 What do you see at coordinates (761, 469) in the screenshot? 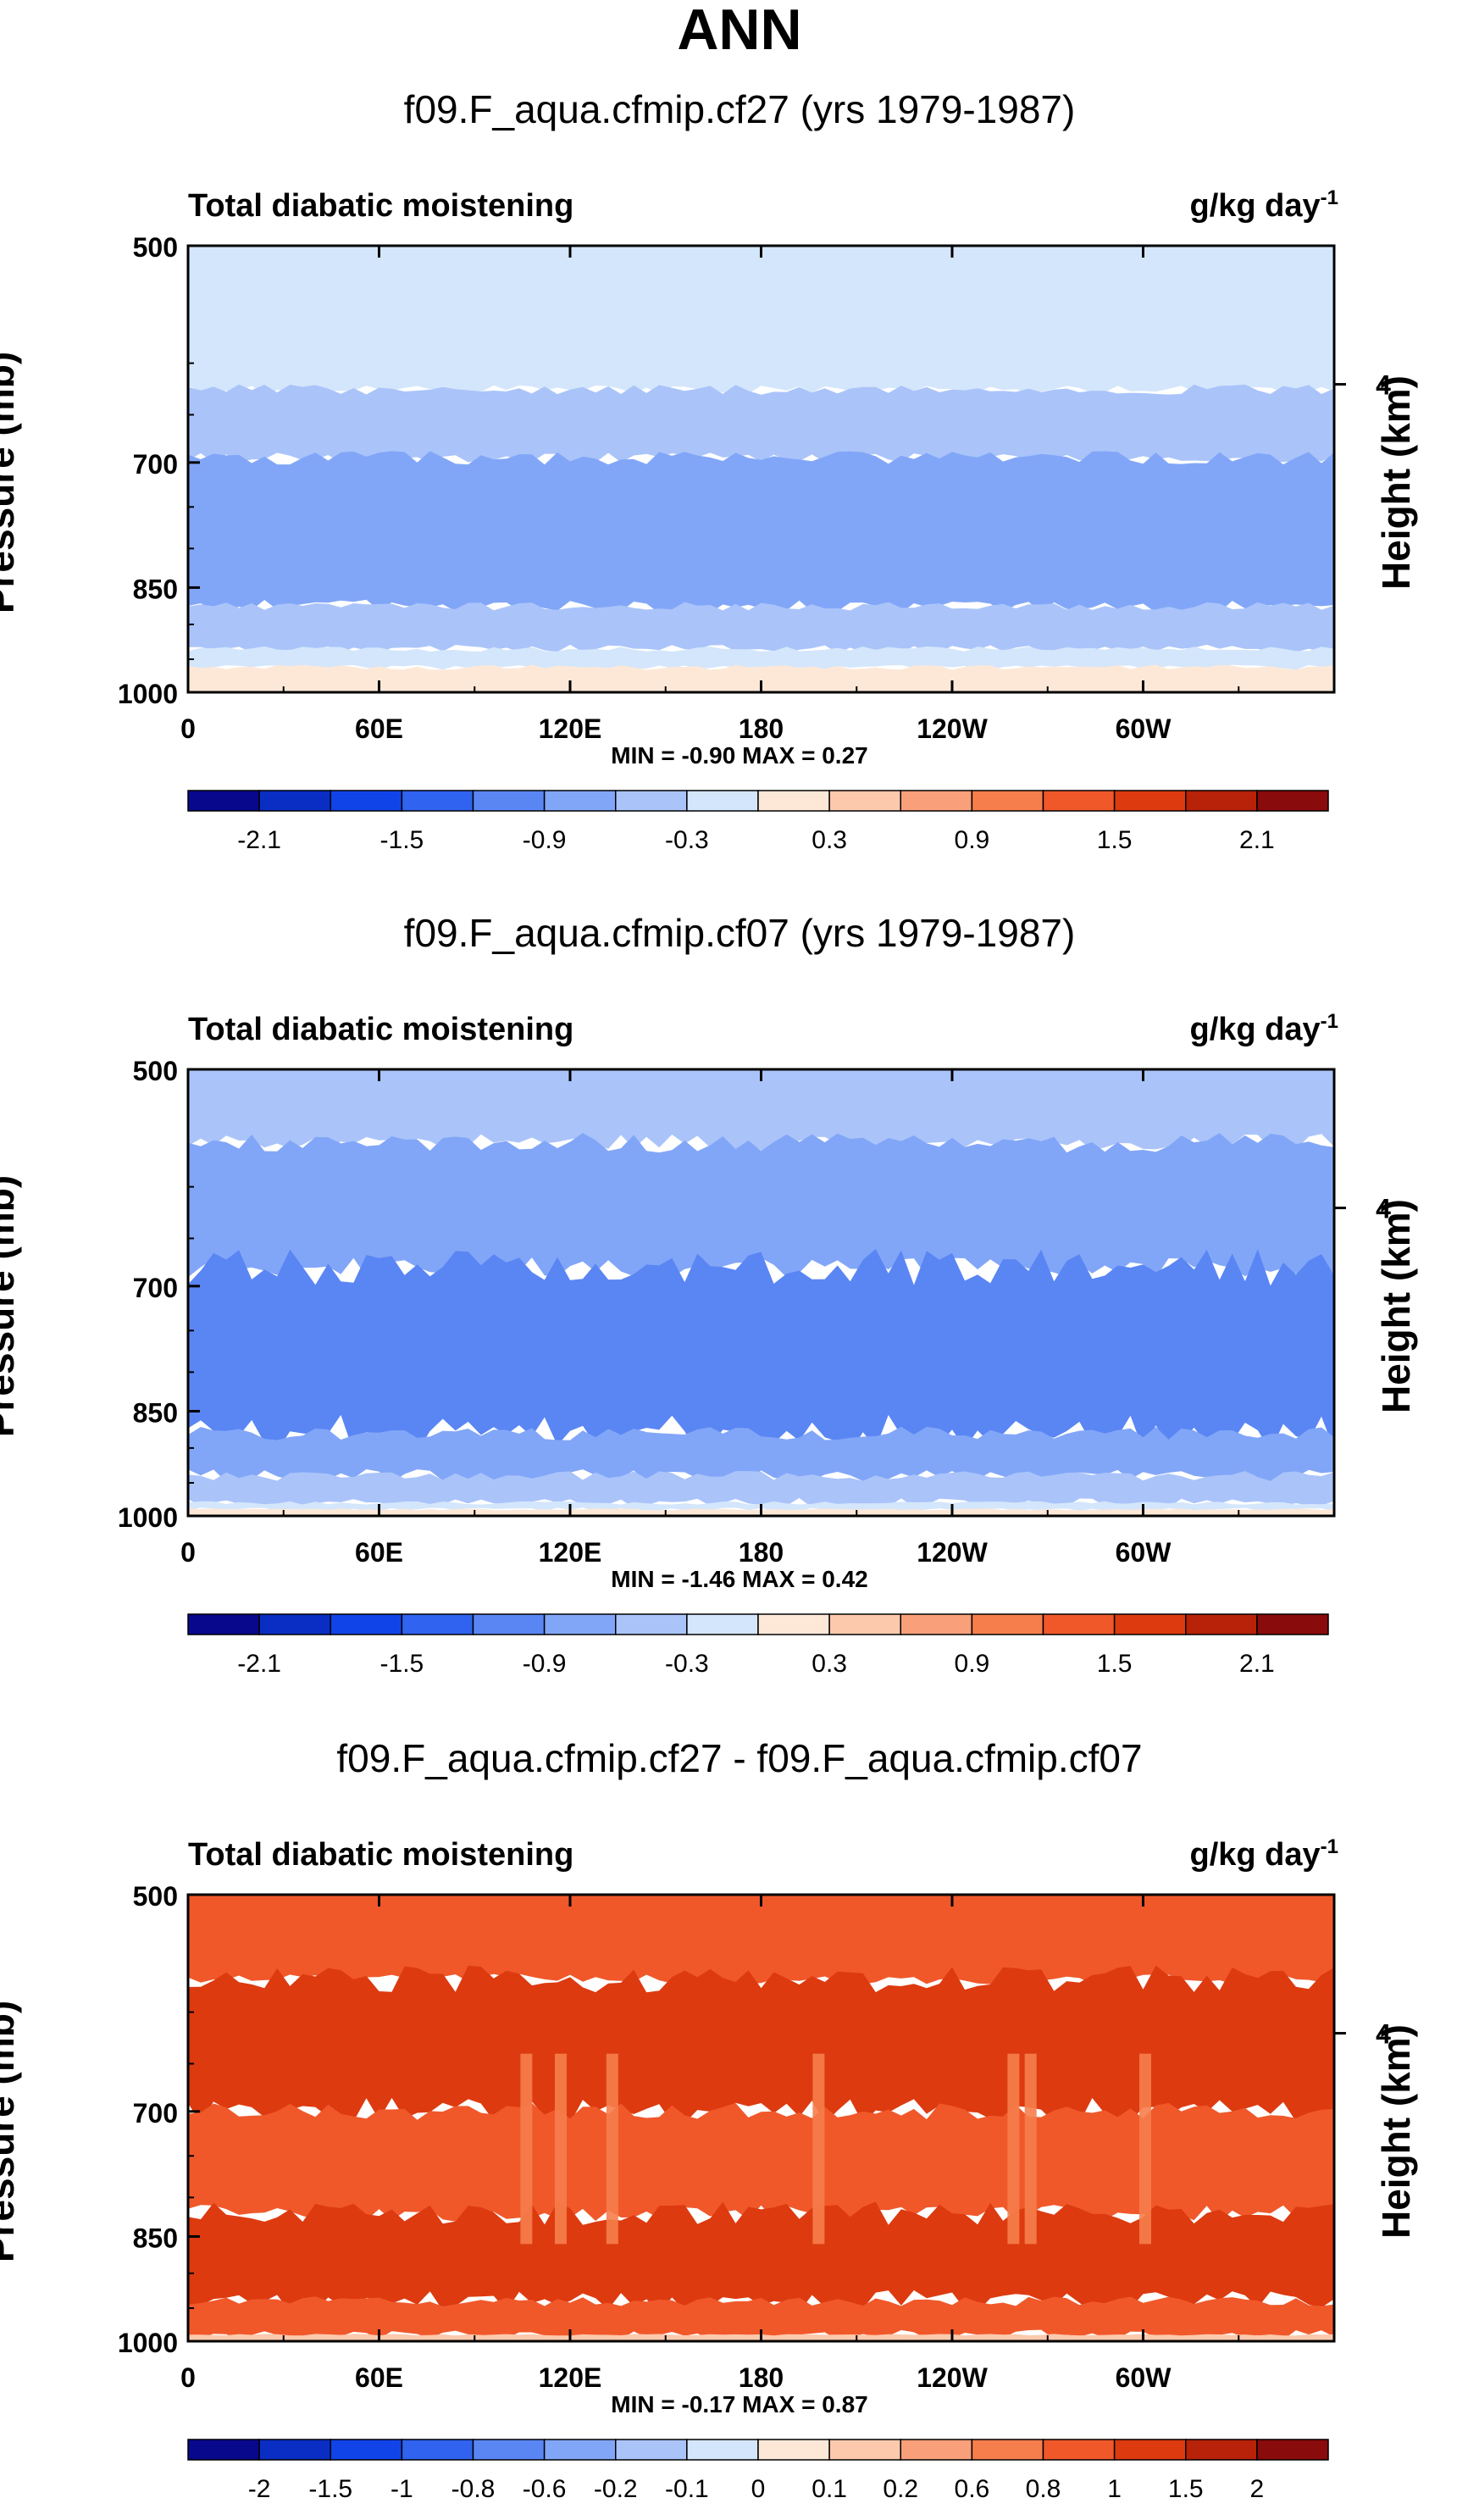
I see `contour-field` at bounding box center [761, 469].